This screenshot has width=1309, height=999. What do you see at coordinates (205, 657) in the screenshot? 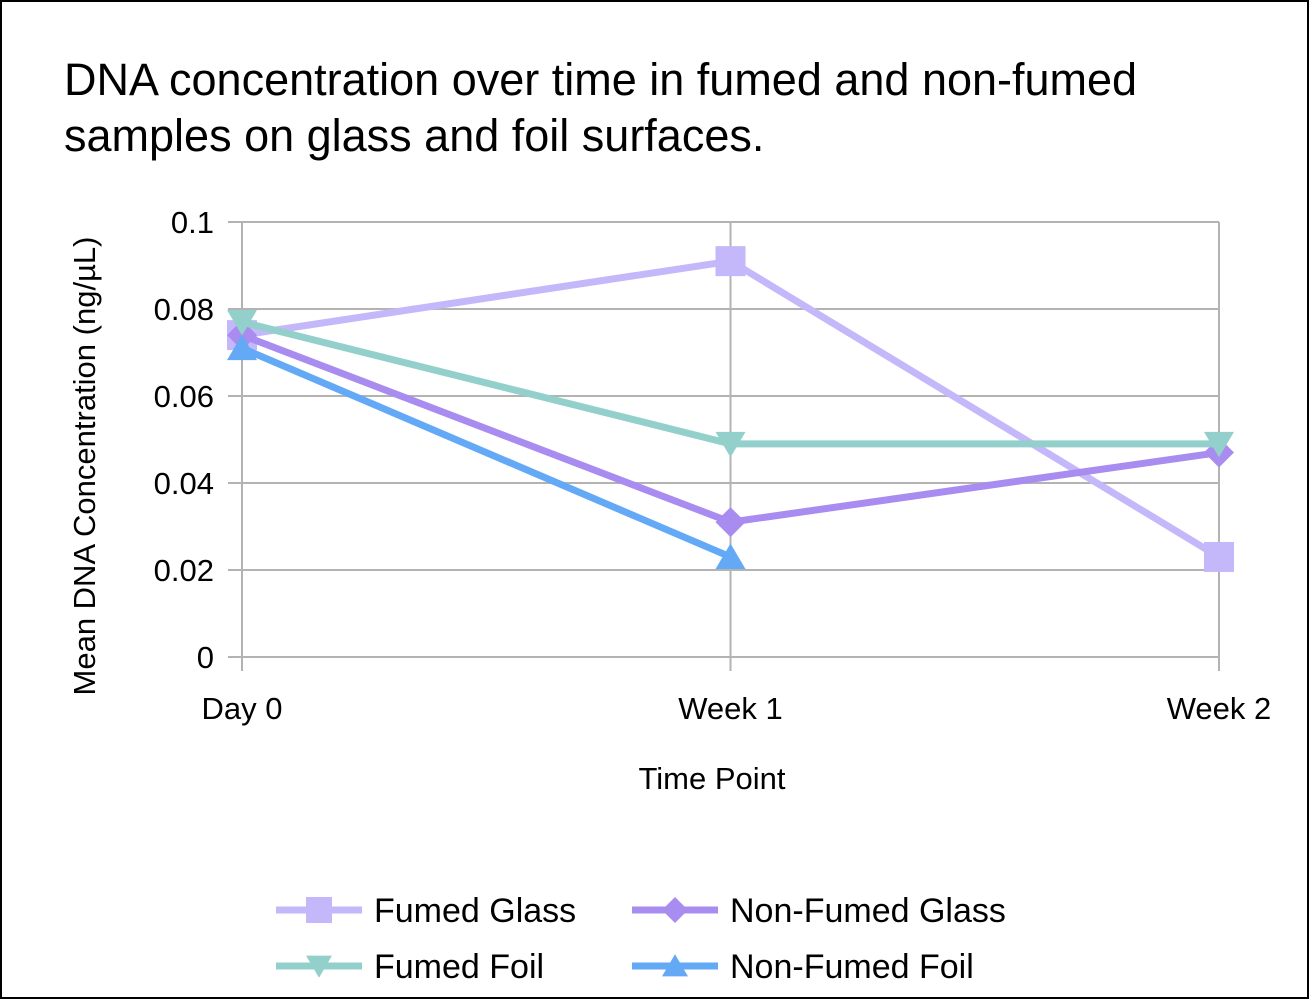
I see `y-tick-label: 0` at bounding box center [205, 657].